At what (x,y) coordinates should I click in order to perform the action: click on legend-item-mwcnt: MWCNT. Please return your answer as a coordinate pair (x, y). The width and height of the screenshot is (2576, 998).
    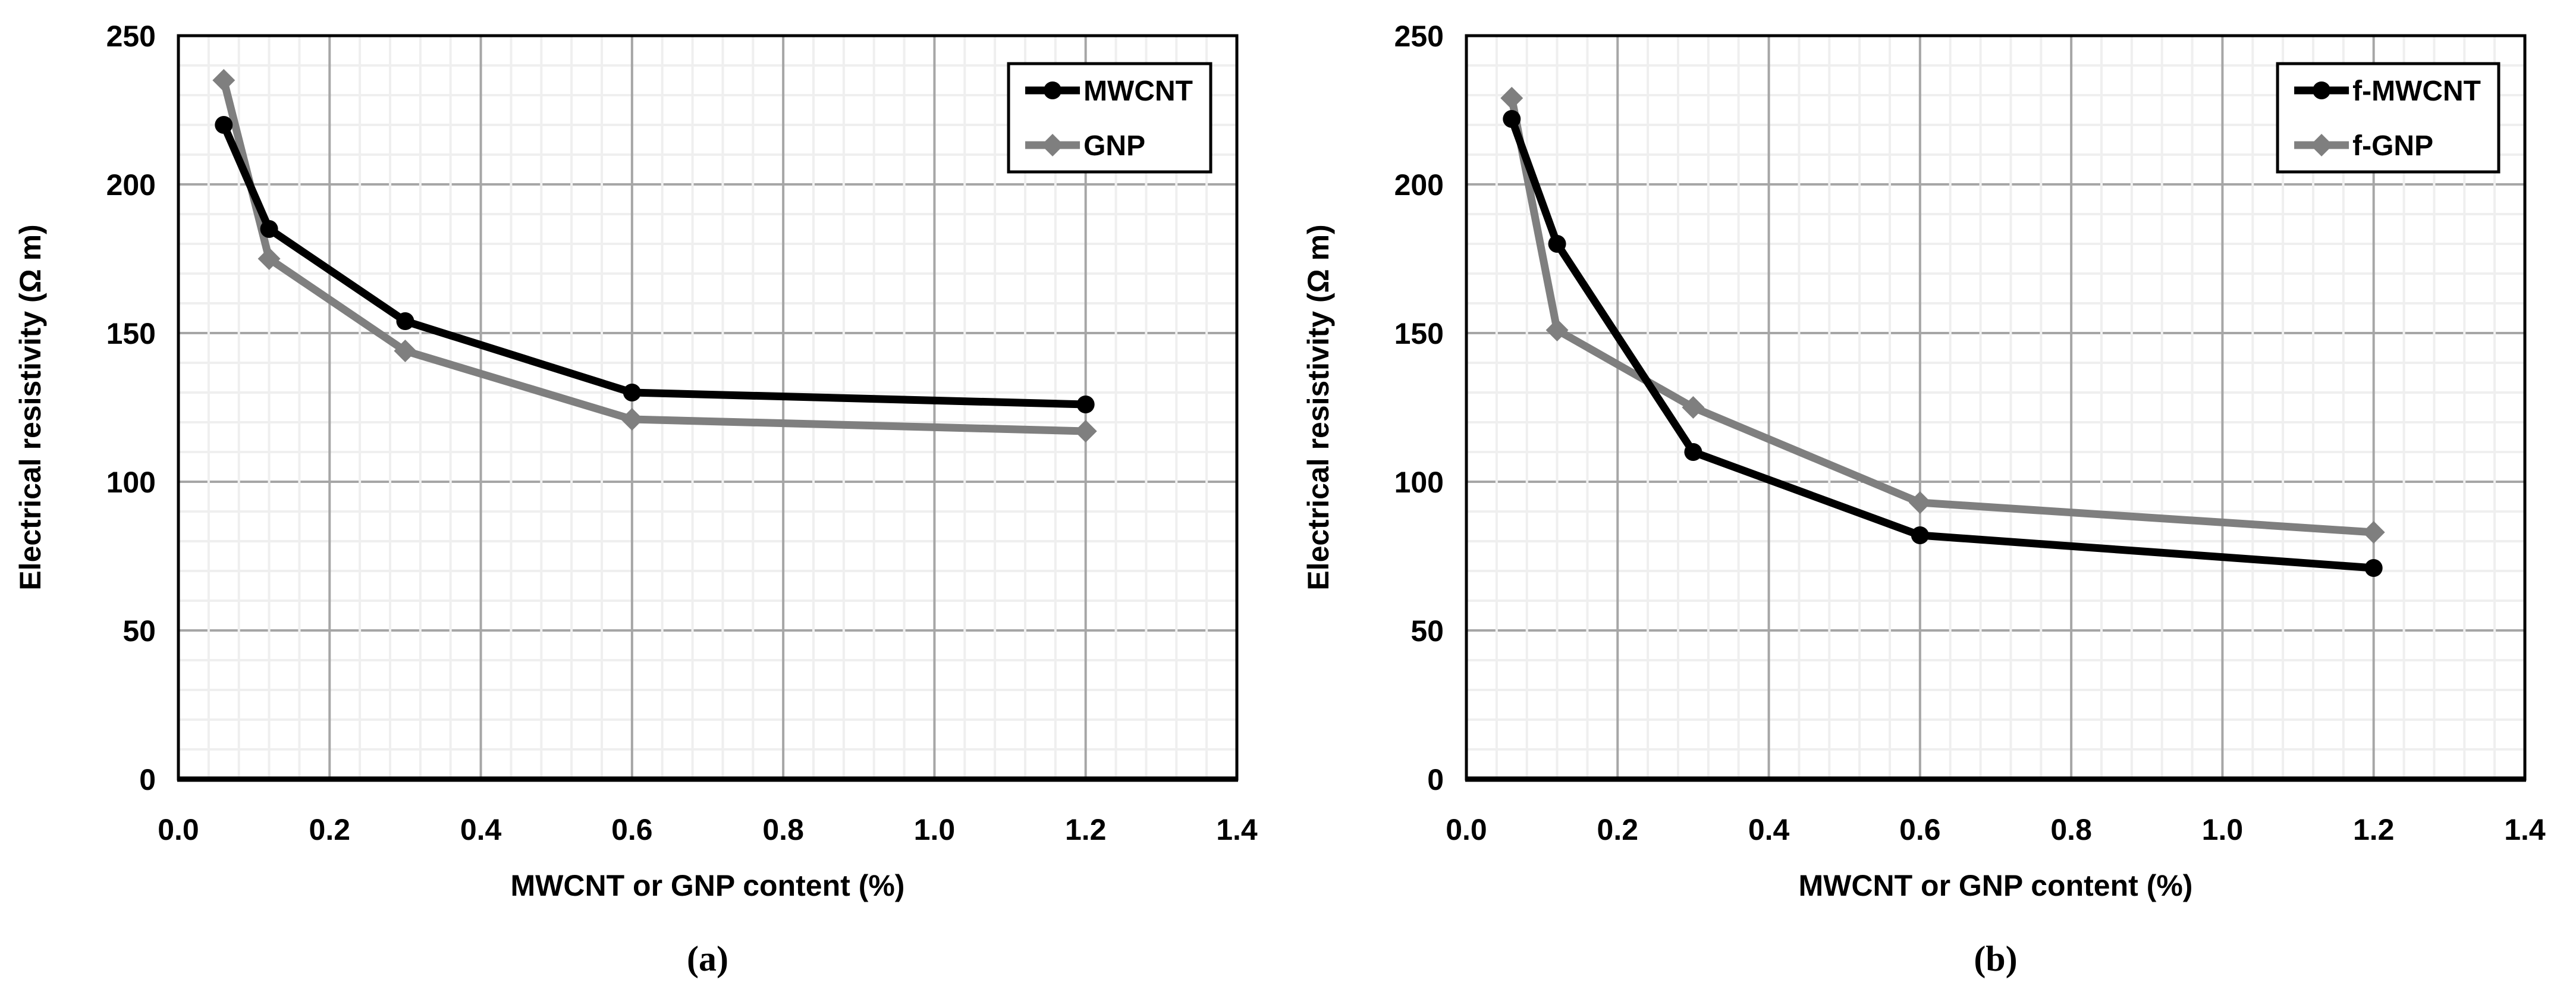
    Looking at the image, I should click on (1109, 91).